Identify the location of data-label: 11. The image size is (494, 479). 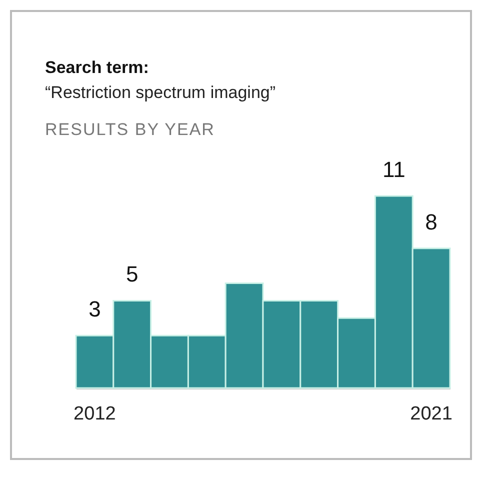
(394, 169).